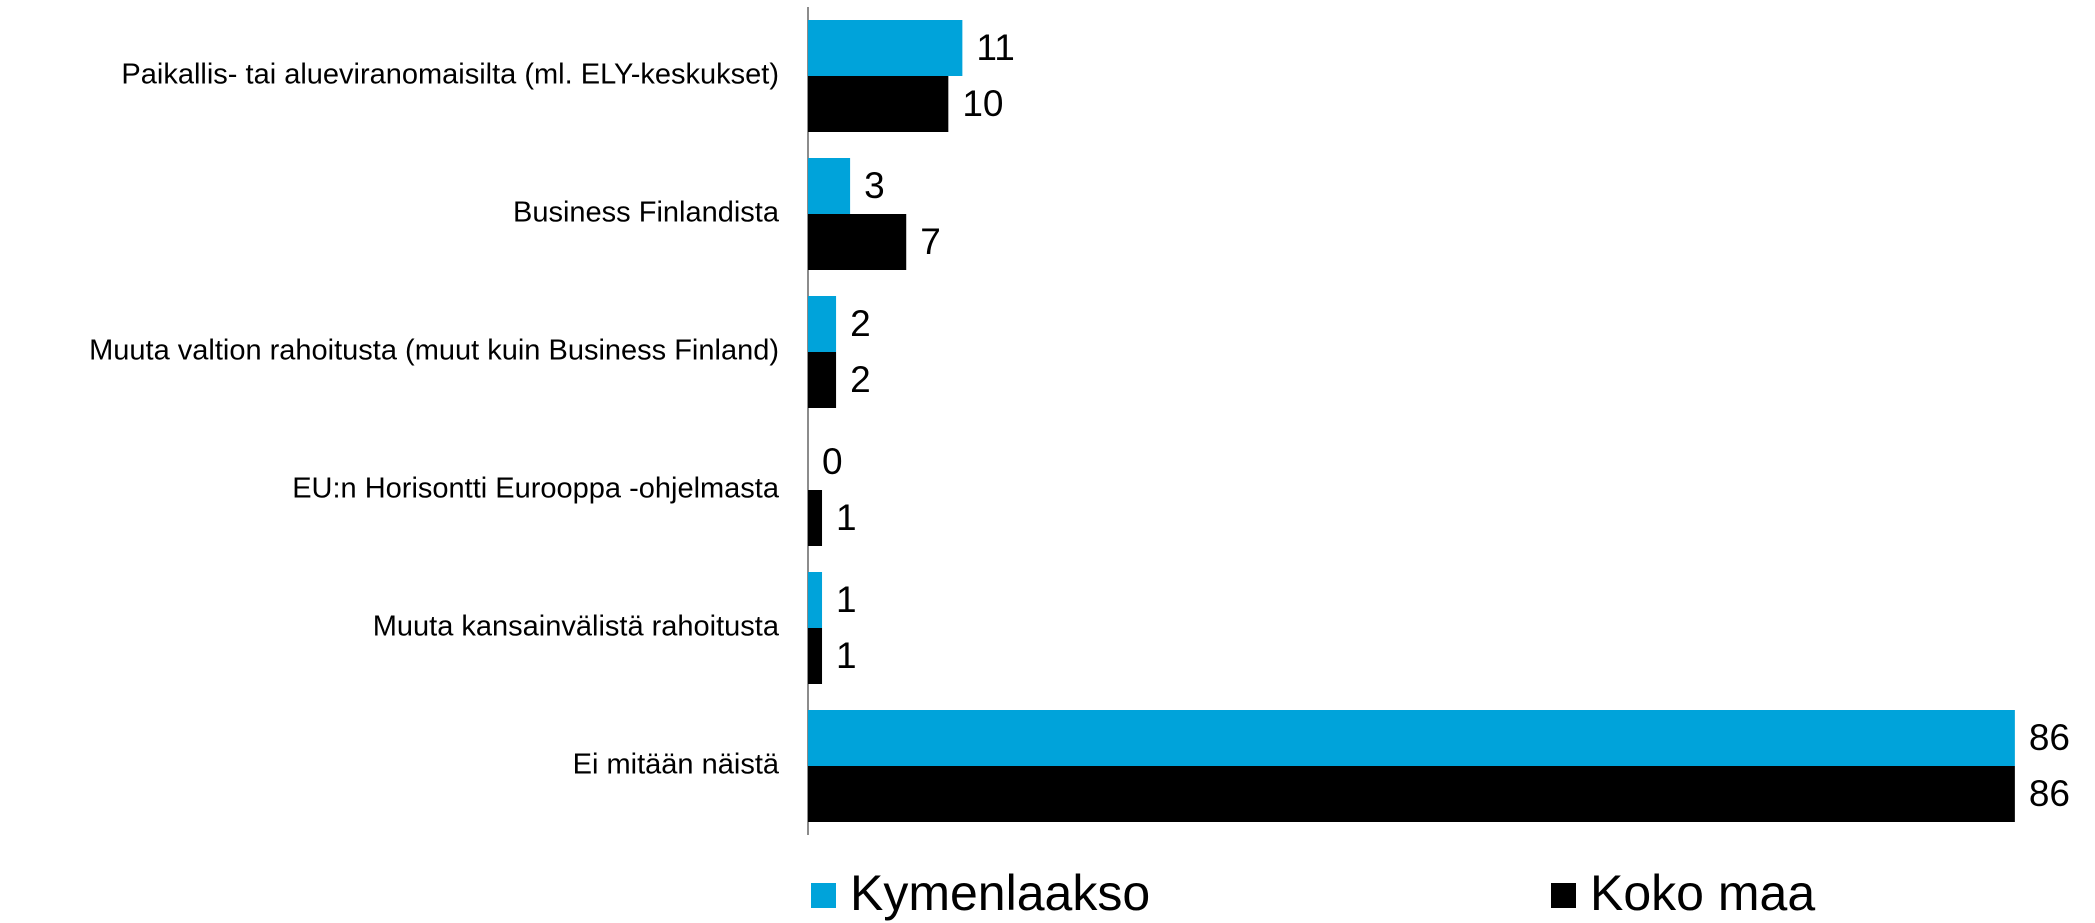  What do you see at coordinates (576, 627) in the screenshot?
I see `category-label: Muuta kansainvälistä rahoitusta` at bounding box center [576, 627].